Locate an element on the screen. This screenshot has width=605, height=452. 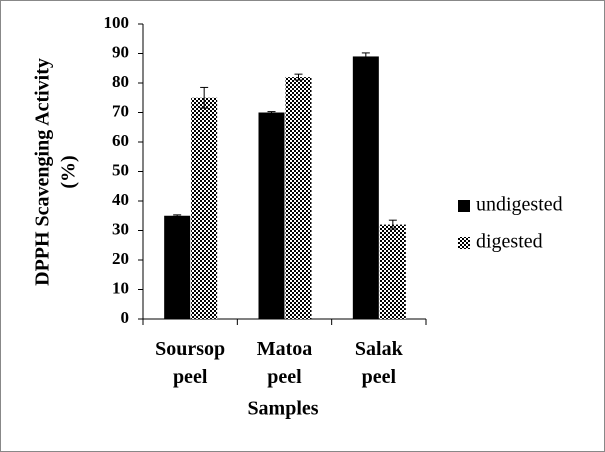
x-tick-label: Soursop peel is located at coordinates (190, 363).